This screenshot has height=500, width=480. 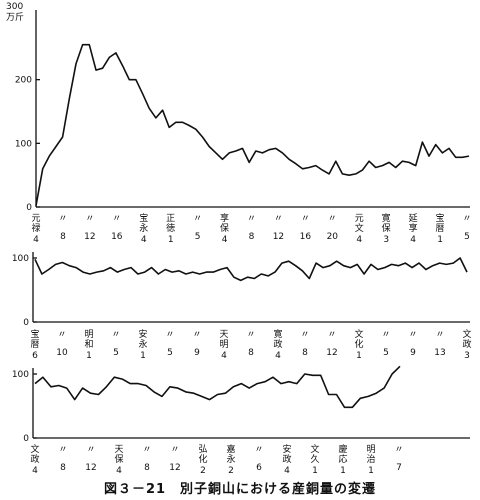 I want to click on x-tick-era-label: 正, so click(x=170, y=219).